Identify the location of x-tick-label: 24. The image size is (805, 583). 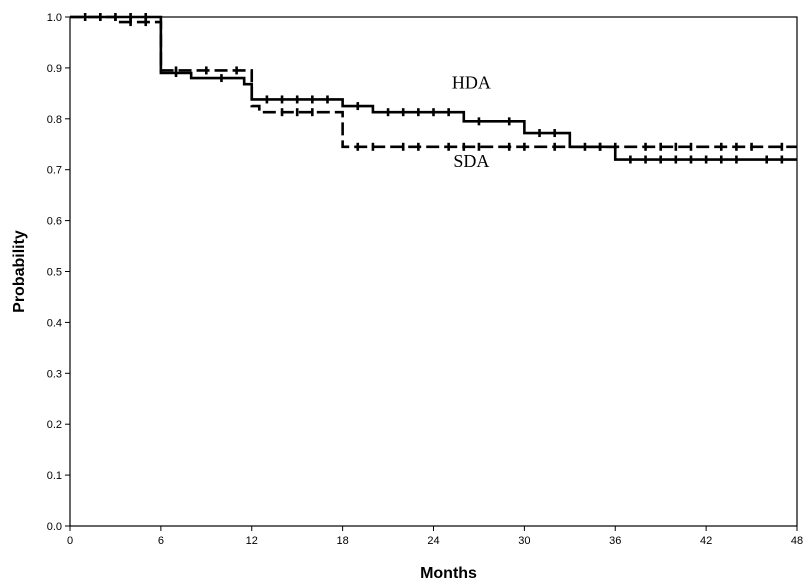
(433, 541).